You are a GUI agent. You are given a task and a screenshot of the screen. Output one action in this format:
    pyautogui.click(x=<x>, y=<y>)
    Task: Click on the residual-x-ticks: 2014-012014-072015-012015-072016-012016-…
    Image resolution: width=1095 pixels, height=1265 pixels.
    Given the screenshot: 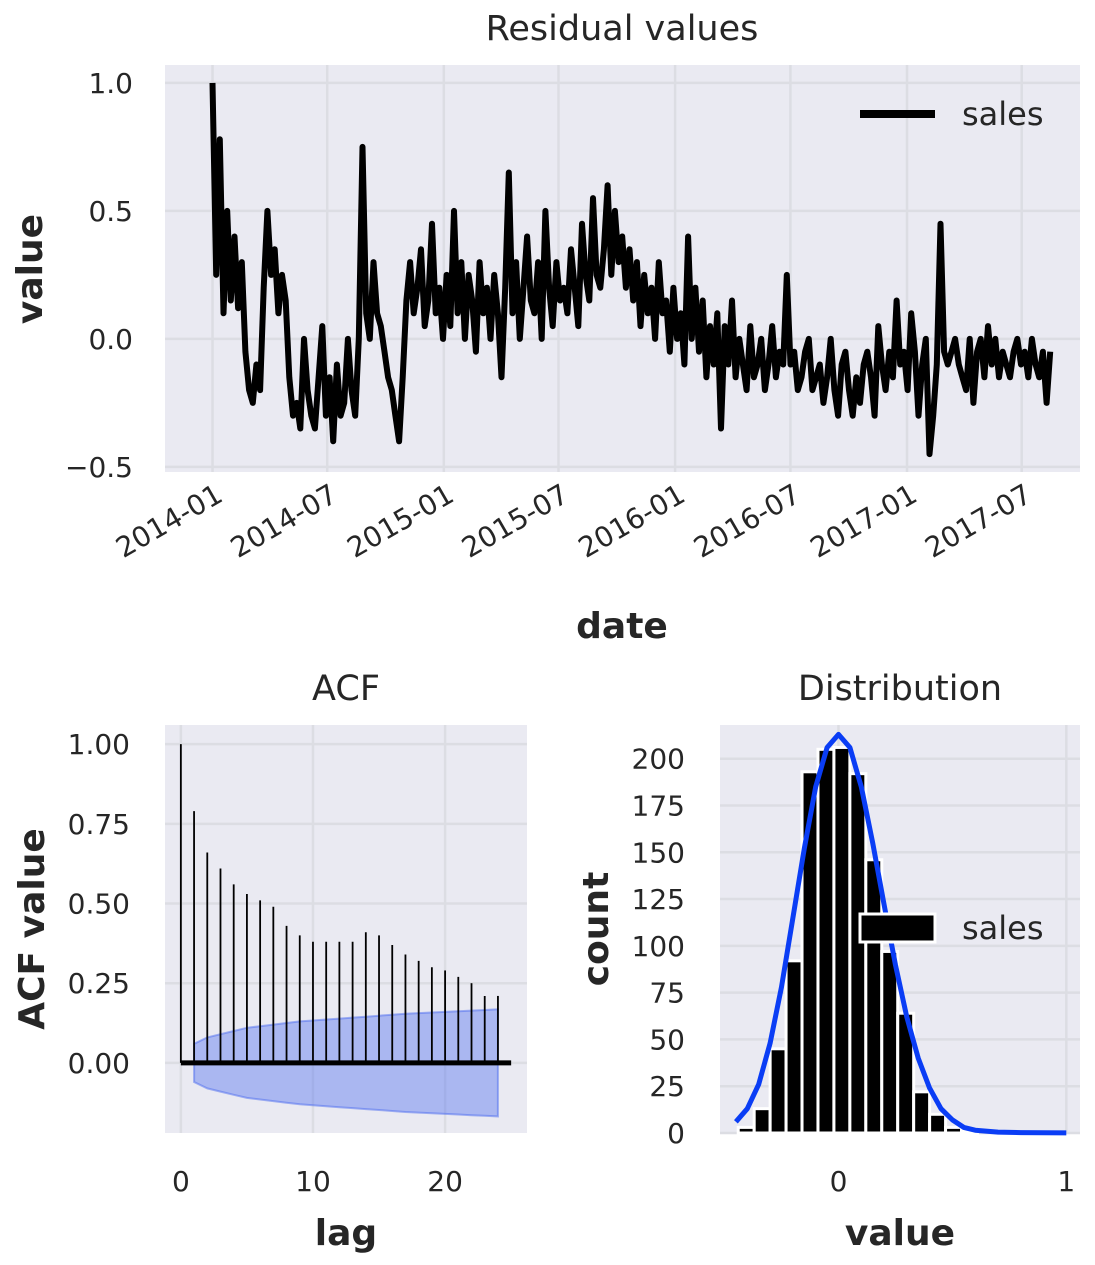 What is the action you would take?
    pyautogui.click(x=573, y=520)
    